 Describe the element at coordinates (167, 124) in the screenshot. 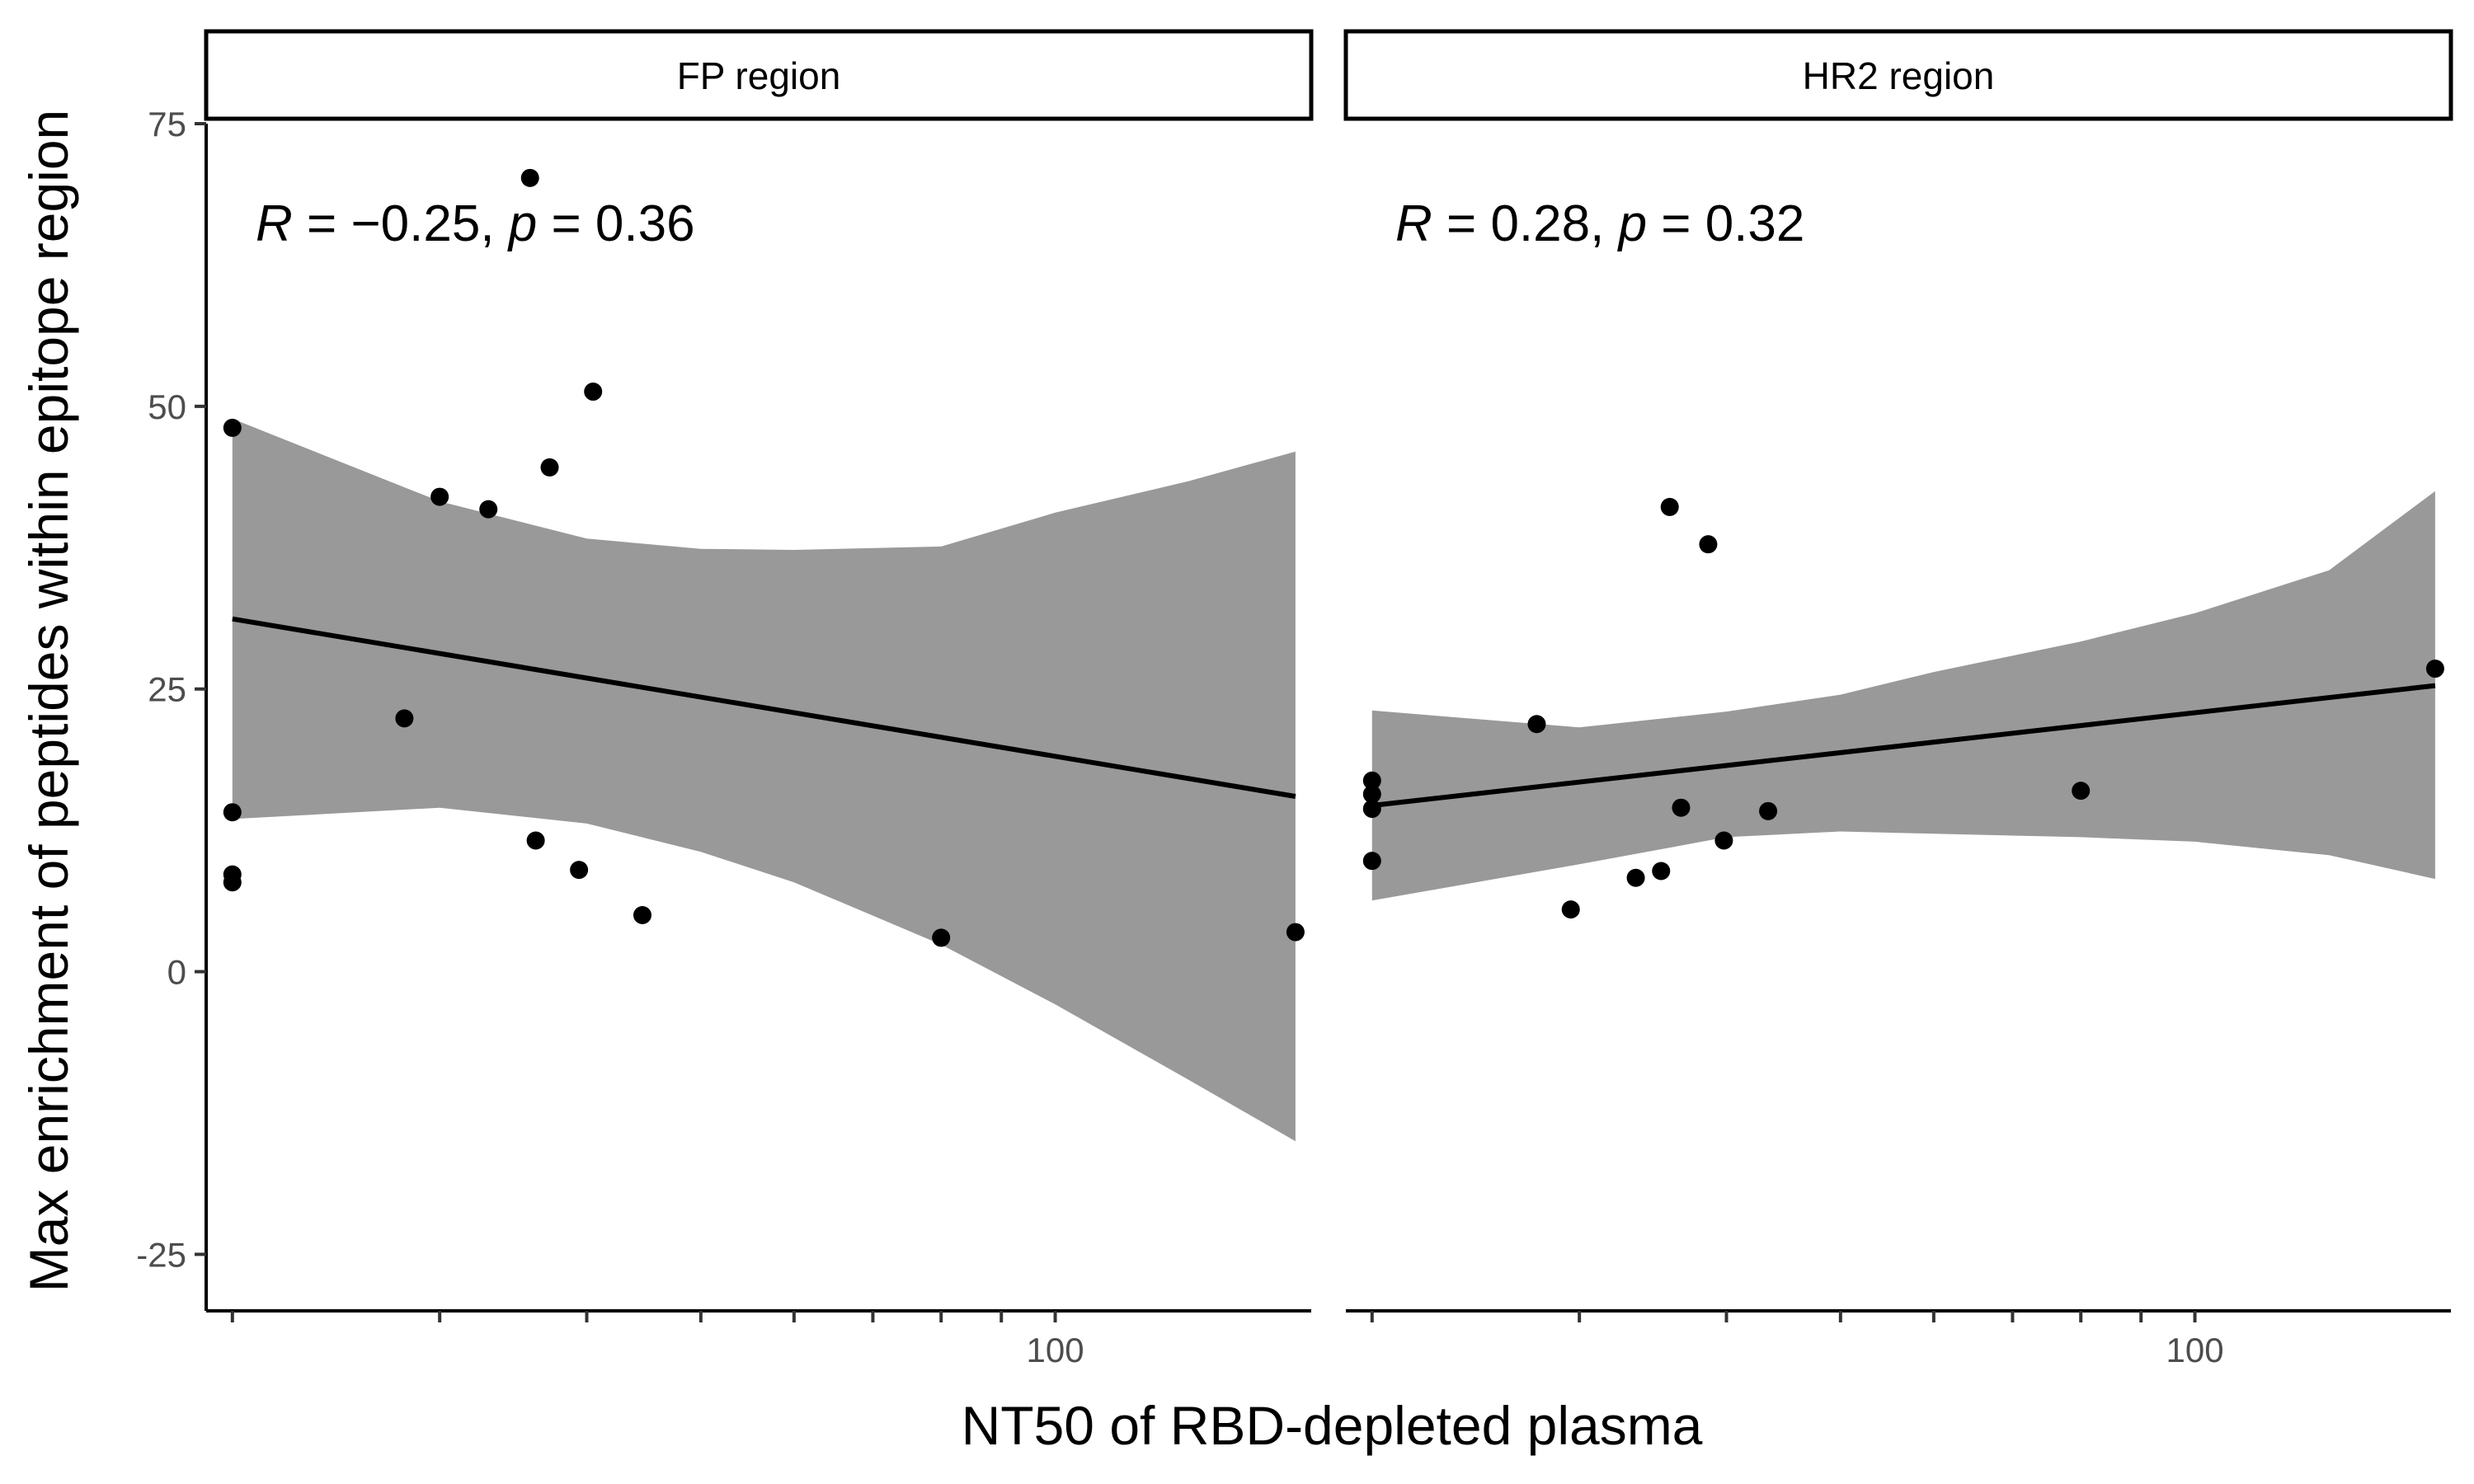

I see `y-tick-label: 75` at that location.